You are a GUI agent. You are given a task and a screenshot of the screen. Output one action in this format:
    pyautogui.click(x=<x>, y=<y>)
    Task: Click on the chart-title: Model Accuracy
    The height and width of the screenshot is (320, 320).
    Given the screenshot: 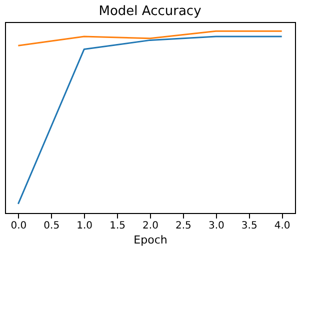 What is the action you would take?
    pyautogui.click(x=150, y=11)
    